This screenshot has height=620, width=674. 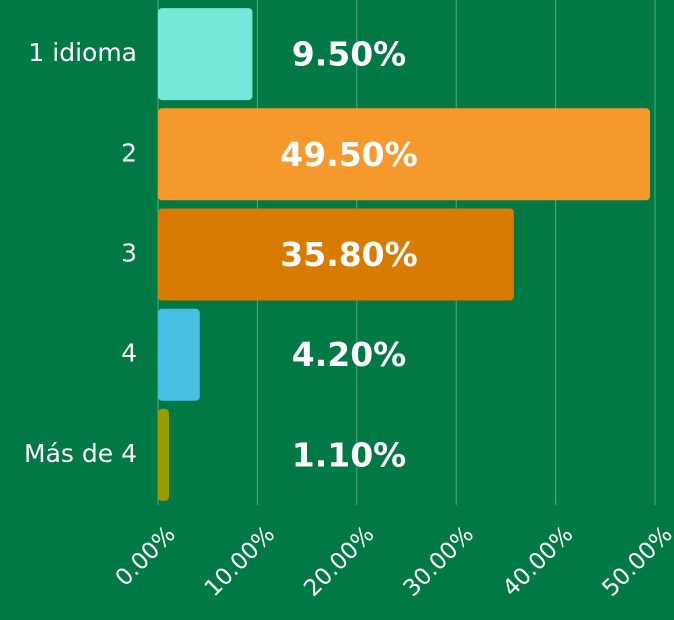 I want to click on x-tick-label: 40.00%, so click(x=538, y=561).